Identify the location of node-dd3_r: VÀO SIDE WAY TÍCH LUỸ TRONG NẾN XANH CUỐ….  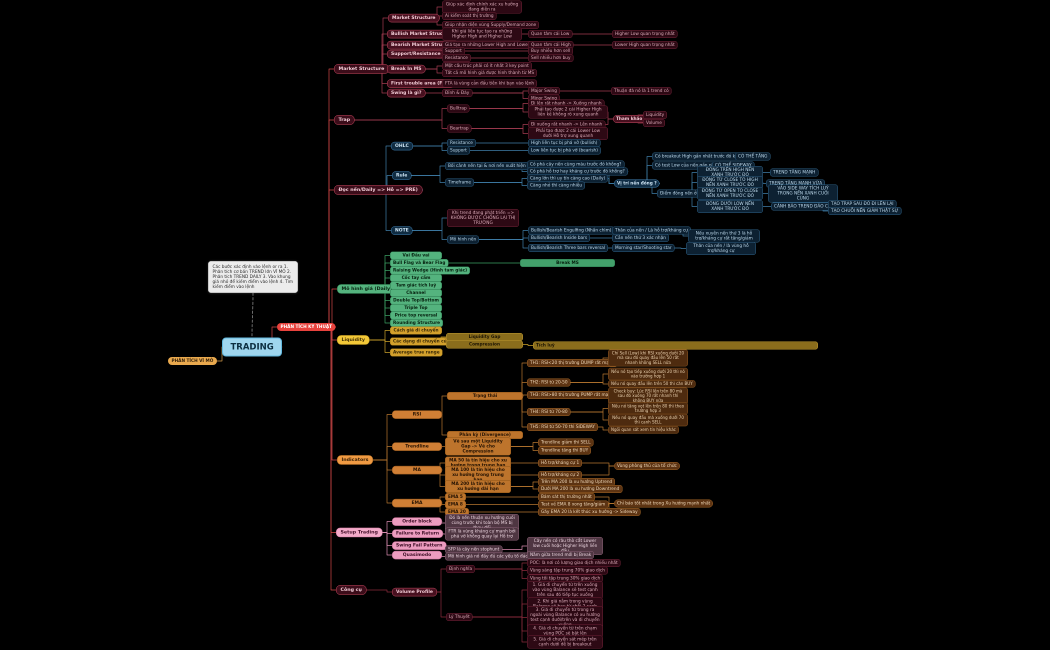
(803, 193).